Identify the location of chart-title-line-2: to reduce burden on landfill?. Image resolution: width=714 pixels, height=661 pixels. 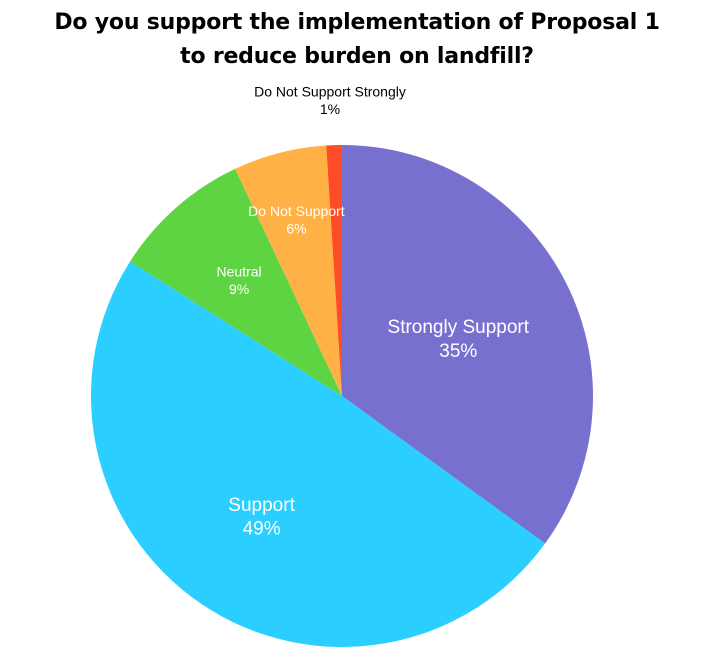
(357, 56).